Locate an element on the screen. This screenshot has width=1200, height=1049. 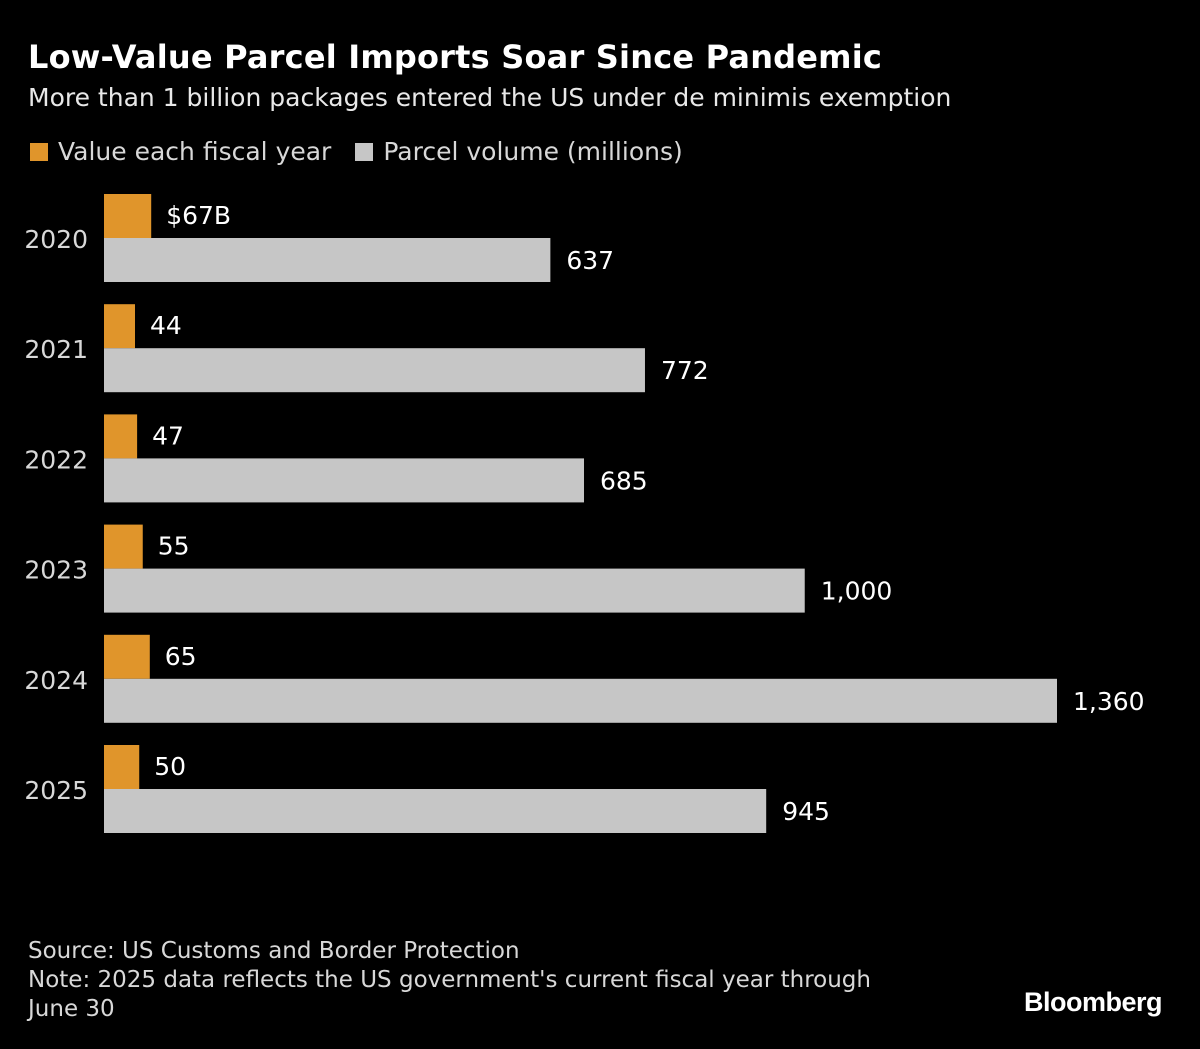
value-bar-2023 is located at coordinates (123, 546).